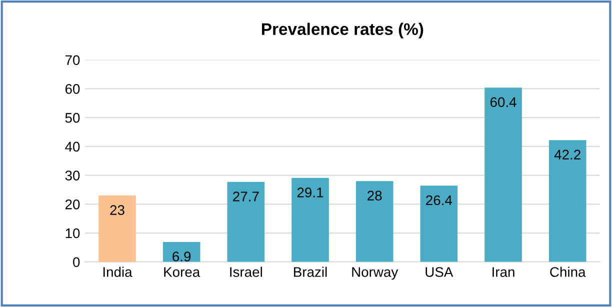  What do you see at coordinates (72, 204) in the screenshot?
I see `y-tick-label: 20` at bounding box center [72, 204].